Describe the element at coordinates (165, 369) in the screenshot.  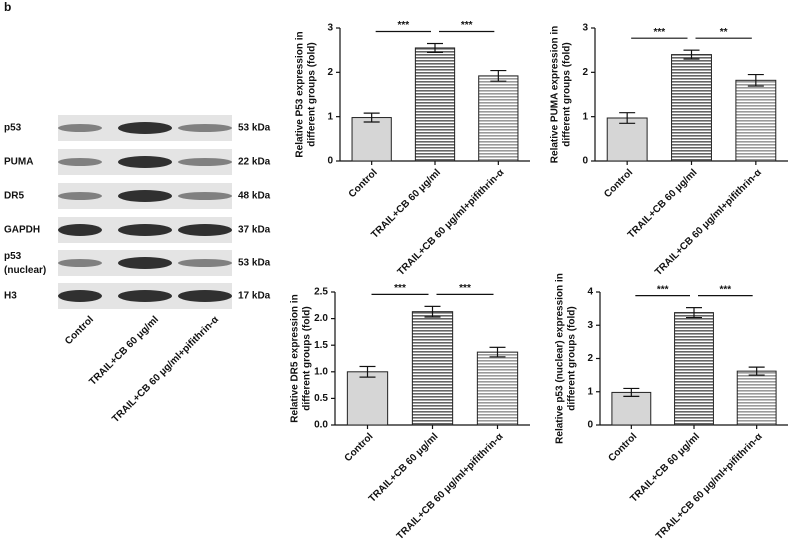
I see `blot-lane-label: TRAIL+CB 60 μg/ml+pifithrin-α` at that location.